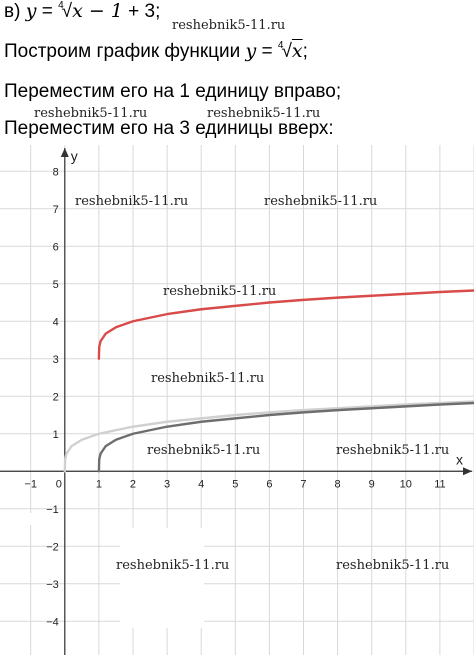 The height and width of the screenshot is (658, 474). What do you see at coordinates (251, 51) in the screenshot?
I see `function-y: y` at bounding box center [251, 51].